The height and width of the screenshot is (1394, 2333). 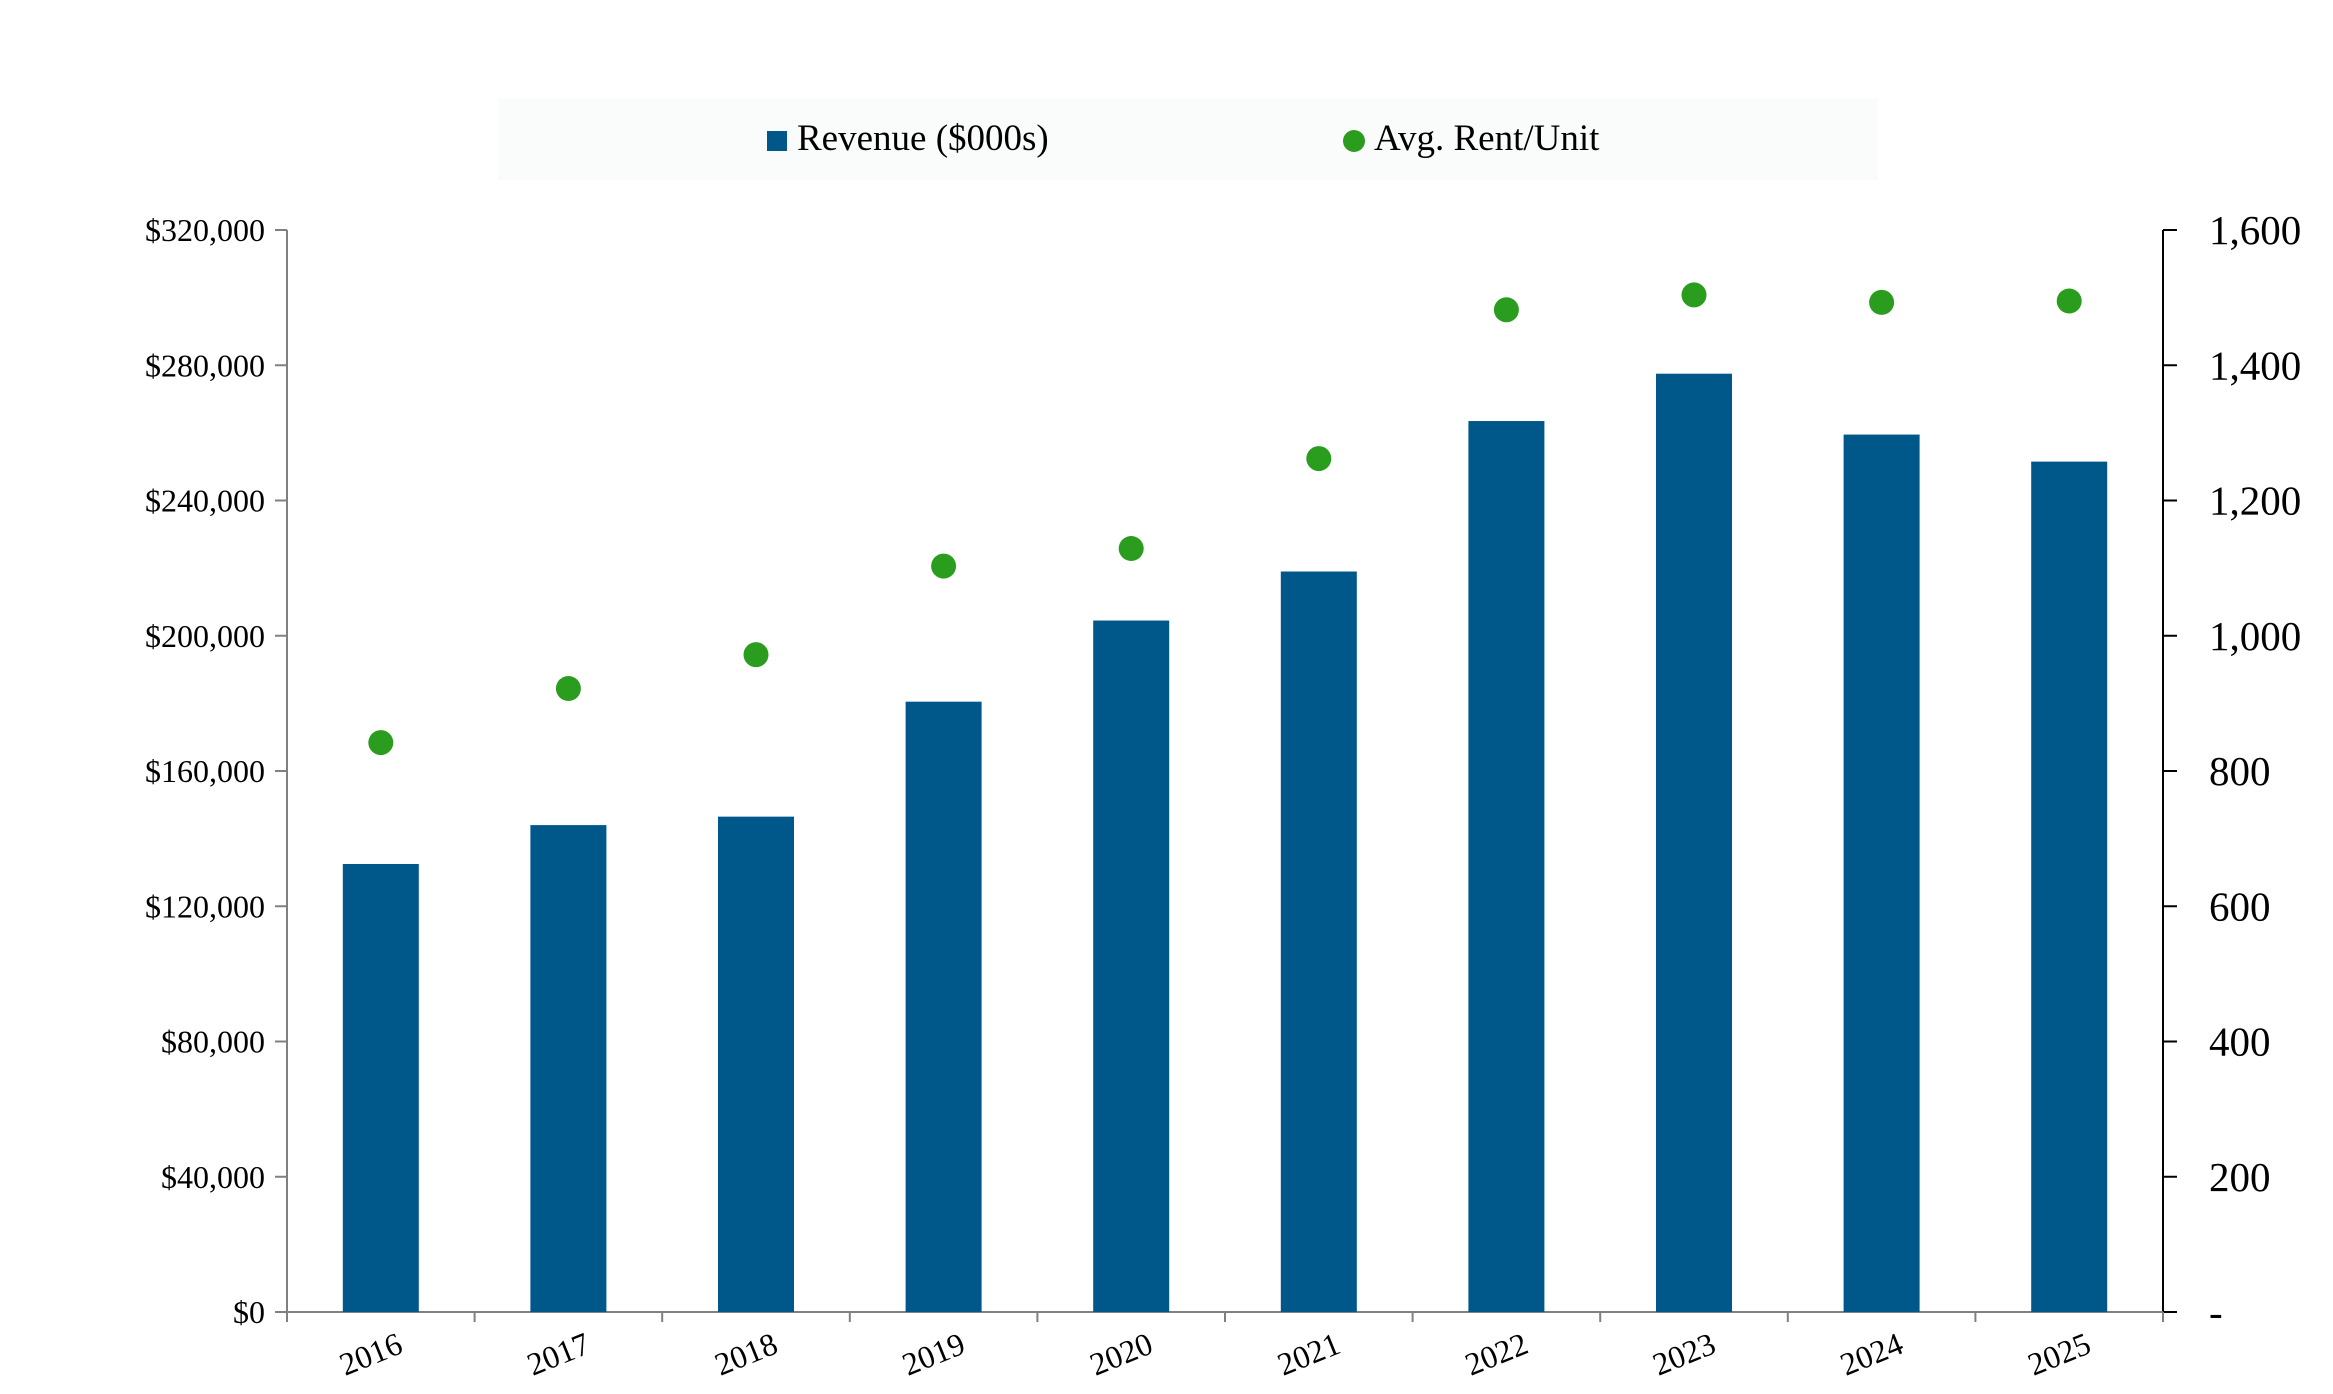 What do you see at coordinates (2255, 501) in the screenshot?
I see `right-tick-label: 1,200` at bounding box center [2255, 501].